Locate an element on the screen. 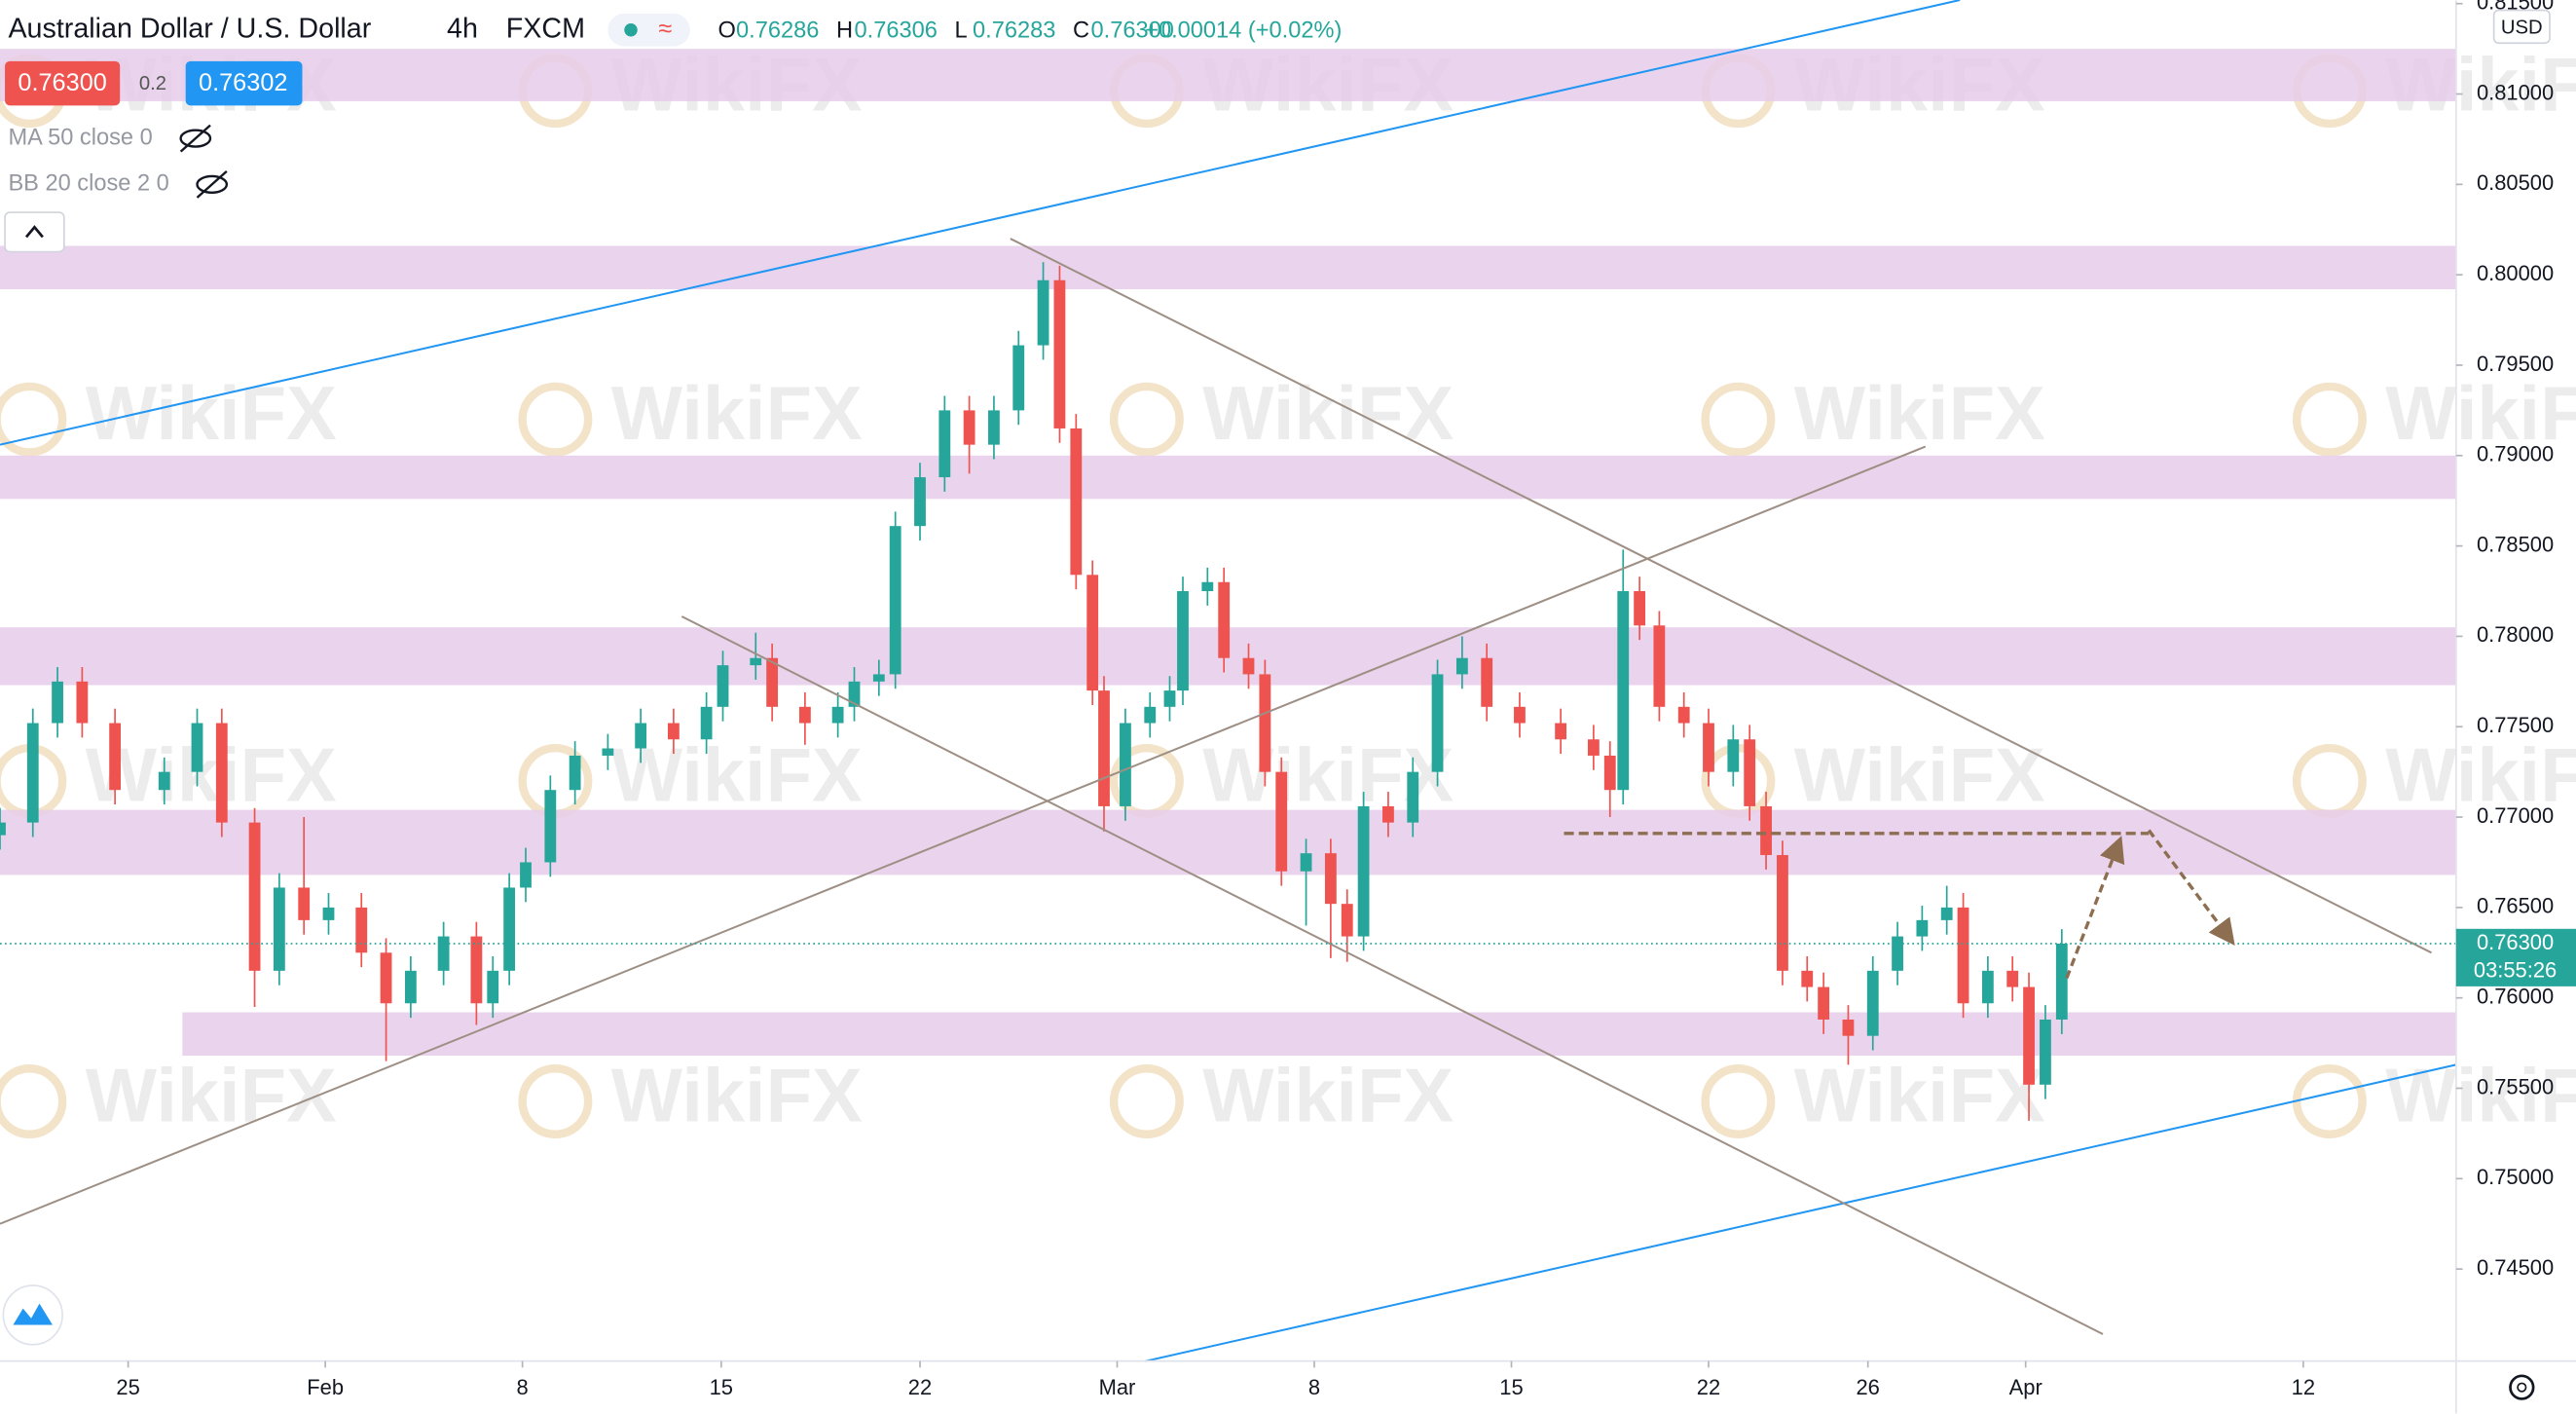 The height and width of the screenshot is (1414, 2576). symbol-title: Australian Dollar / U.S. Dollar is located at coordinates (189, 28).